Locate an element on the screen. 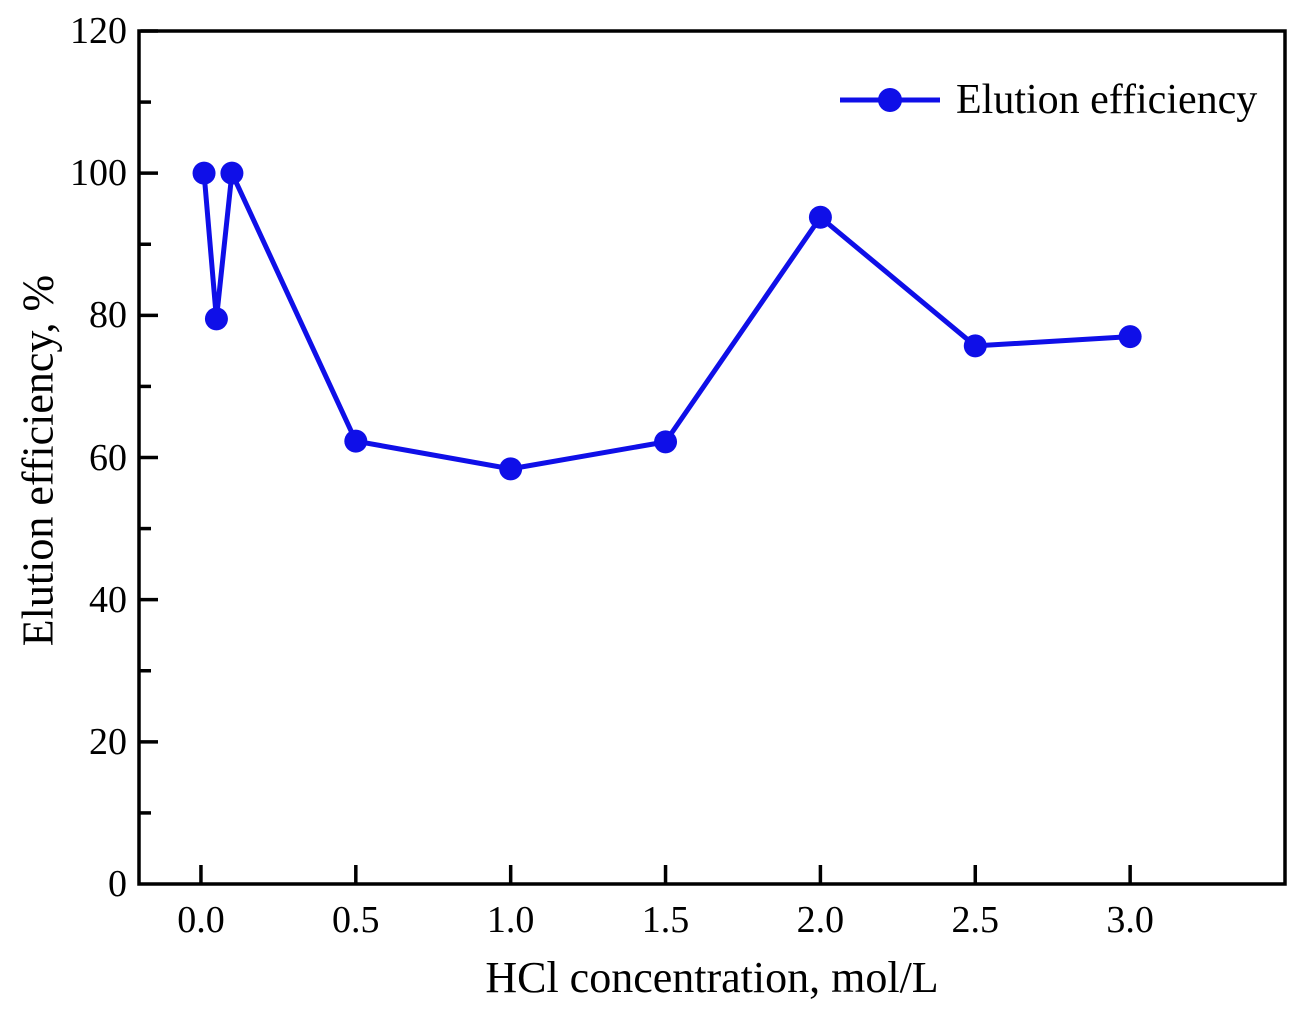 This screenshot has width=1304, height=1019. x-tick-label: 1.5 is located at coordinates (665, 920).